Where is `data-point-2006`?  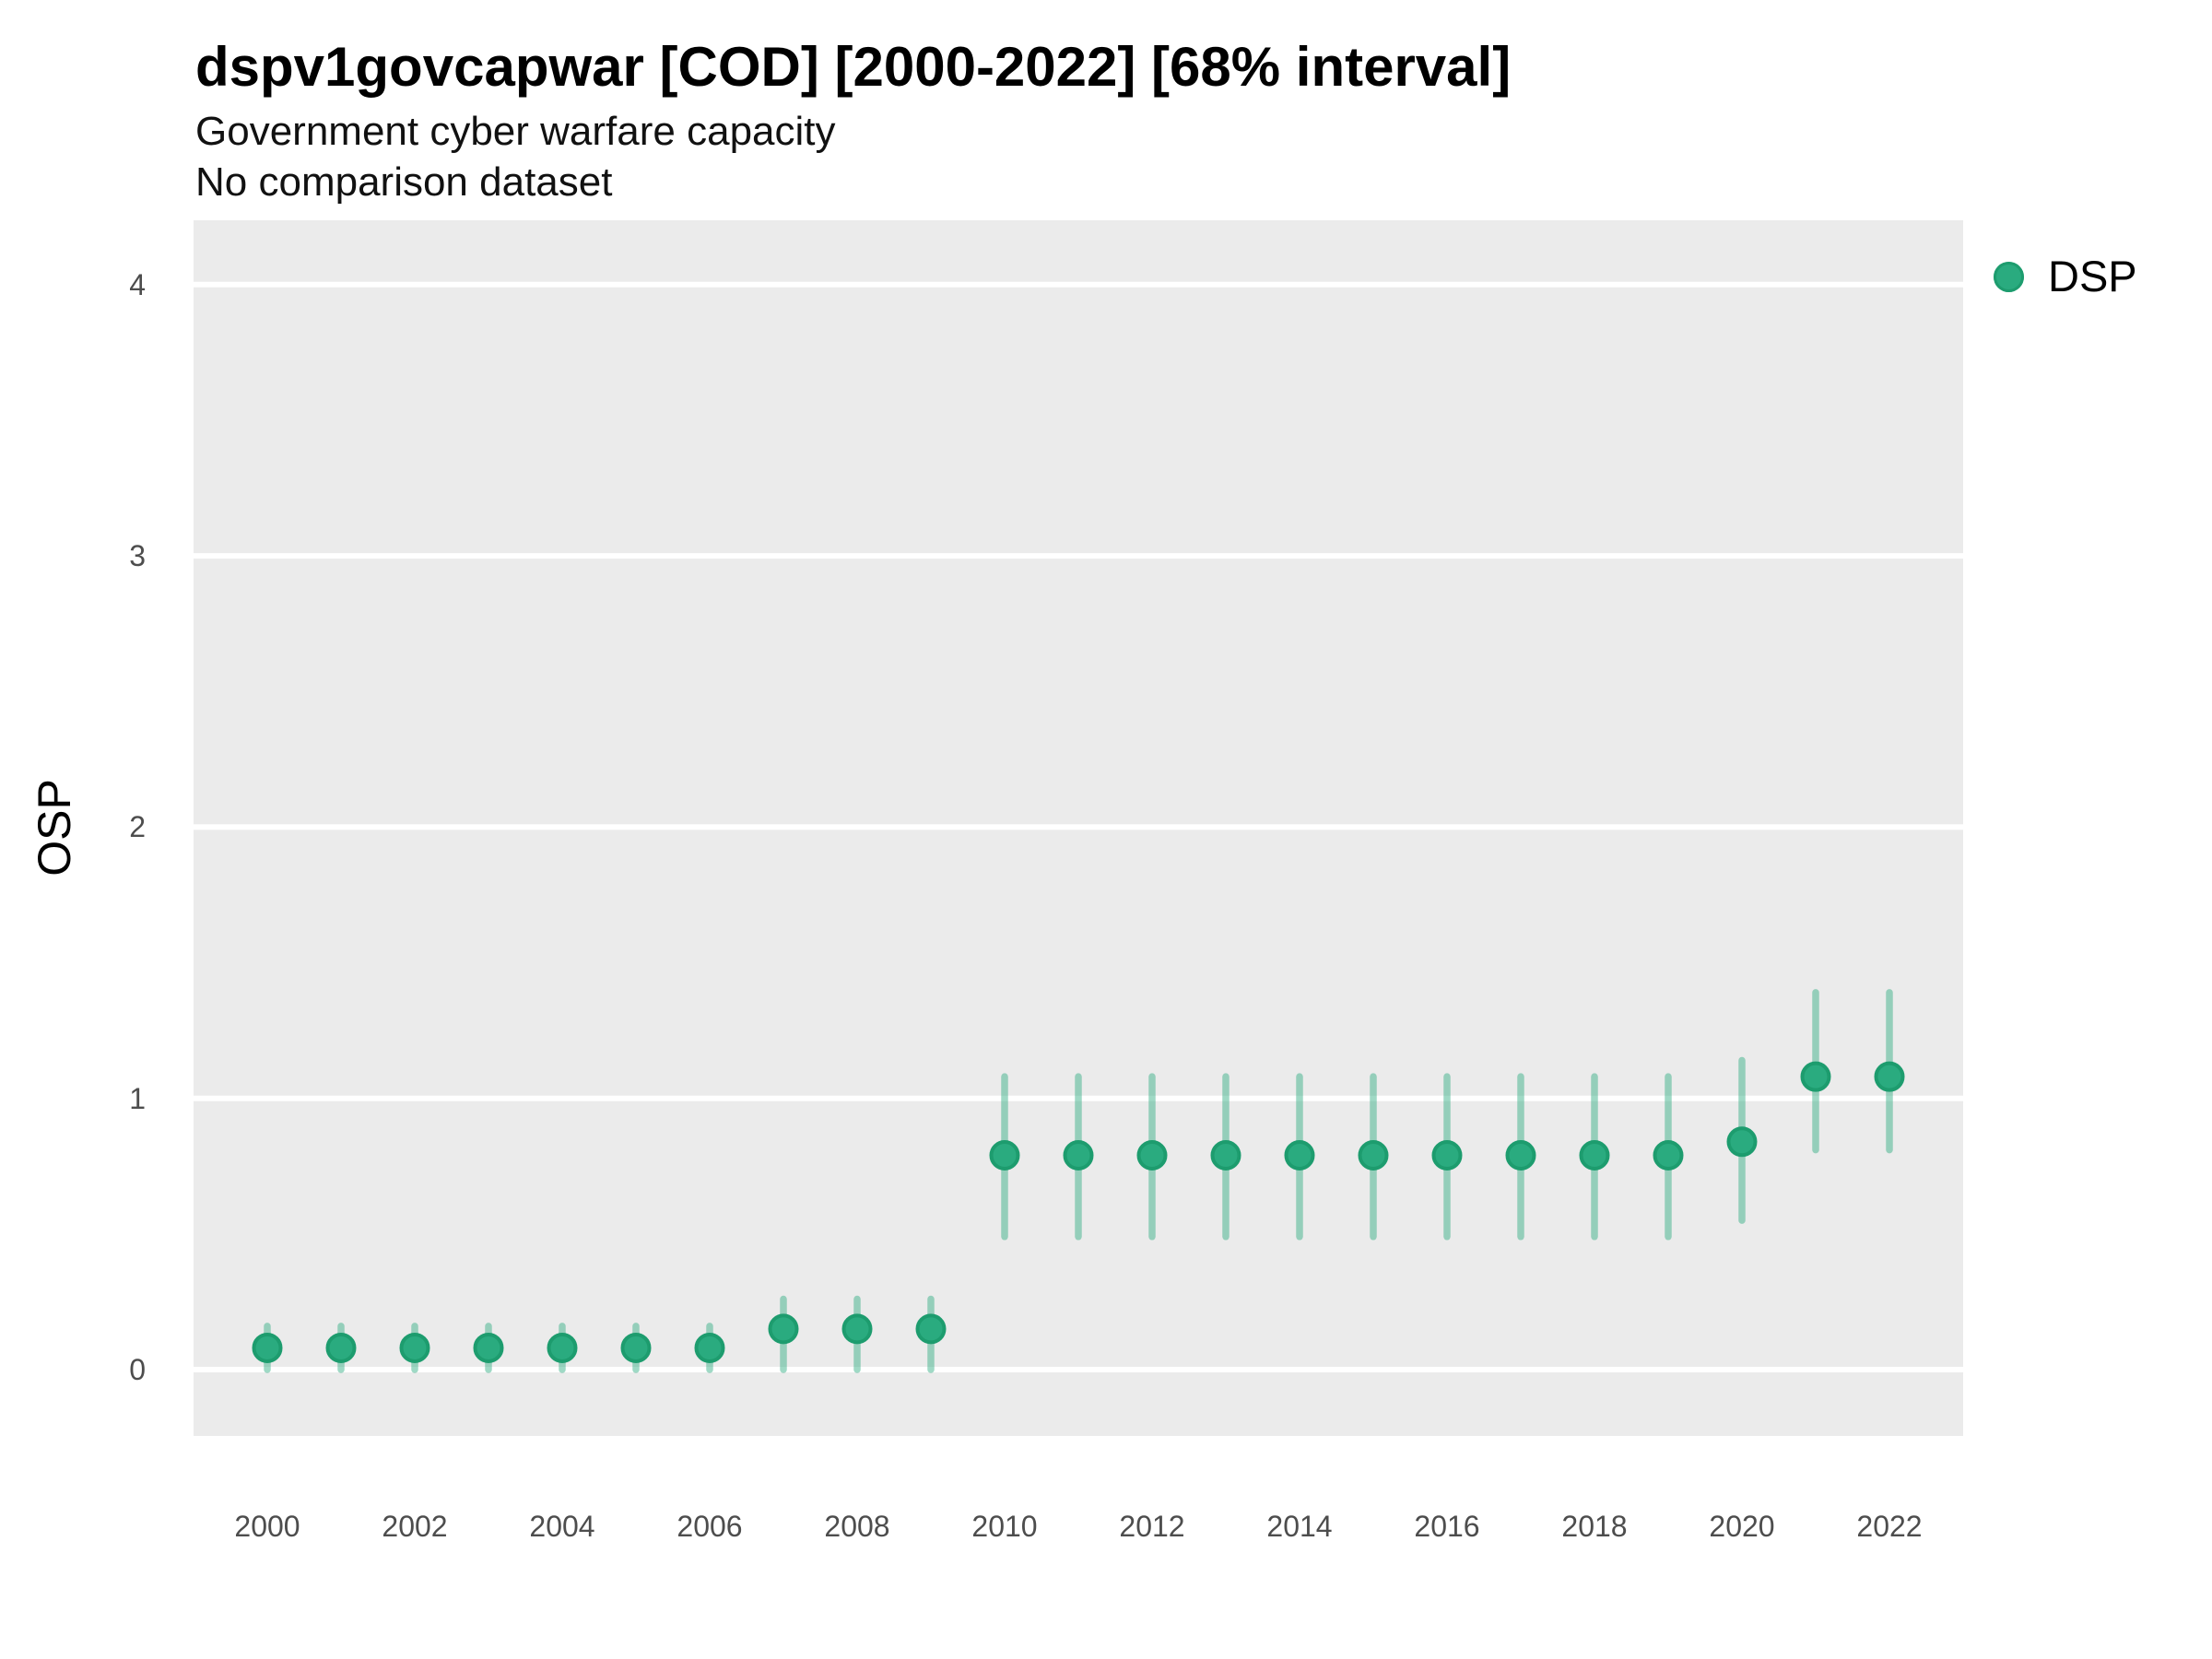
data-point-2006 is located at coordinates (709, 1347).